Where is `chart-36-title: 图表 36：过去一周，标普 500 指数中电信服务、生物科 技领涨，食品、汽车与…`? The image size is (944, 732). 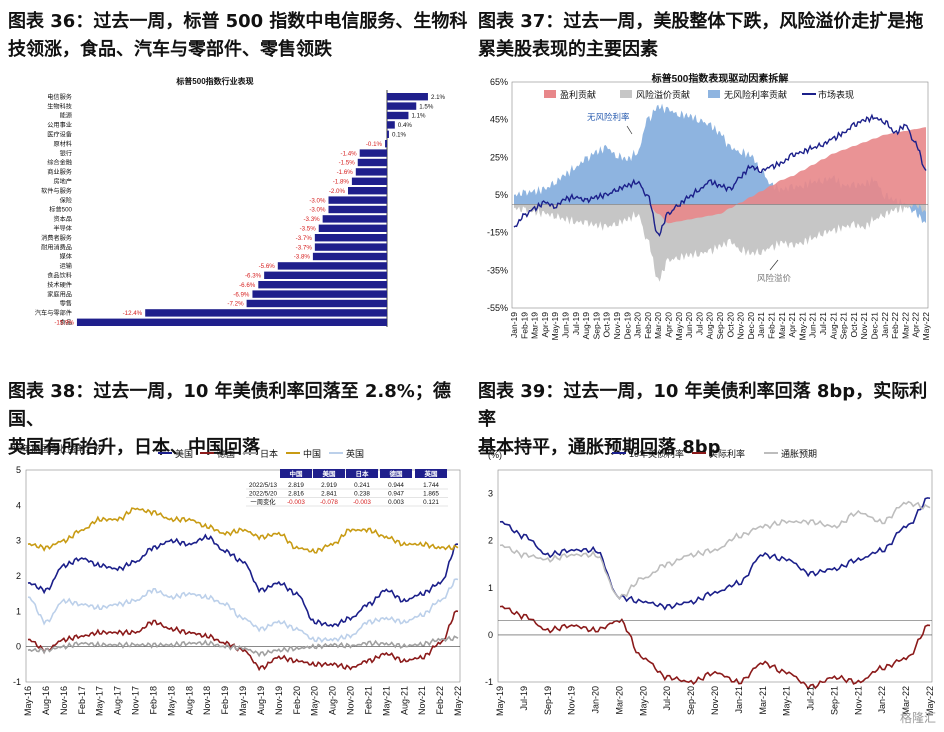 chart-36-title: 图表 36：过去一周，标普 500 指数中电信服务、生物科 技领涨，食品、汽车与… is located at coordinates (238, 36).